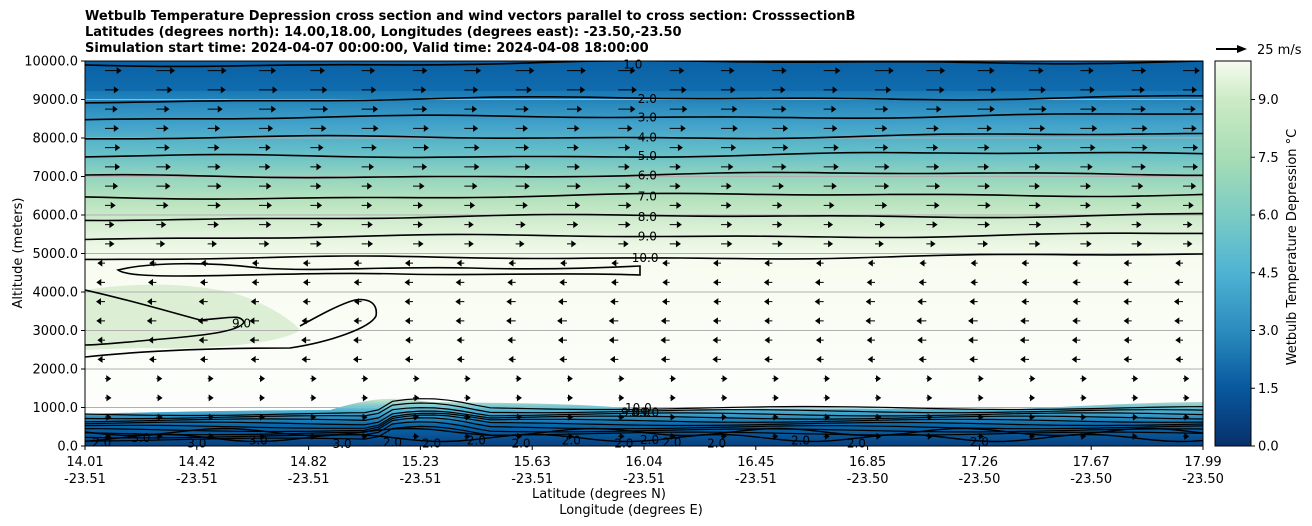 Image resolution: width=1312 pixels, height=526 pixels. Describe the element at coordinates (630, 413) in the screenshot. I see `contour-label: 9.0` at that location.